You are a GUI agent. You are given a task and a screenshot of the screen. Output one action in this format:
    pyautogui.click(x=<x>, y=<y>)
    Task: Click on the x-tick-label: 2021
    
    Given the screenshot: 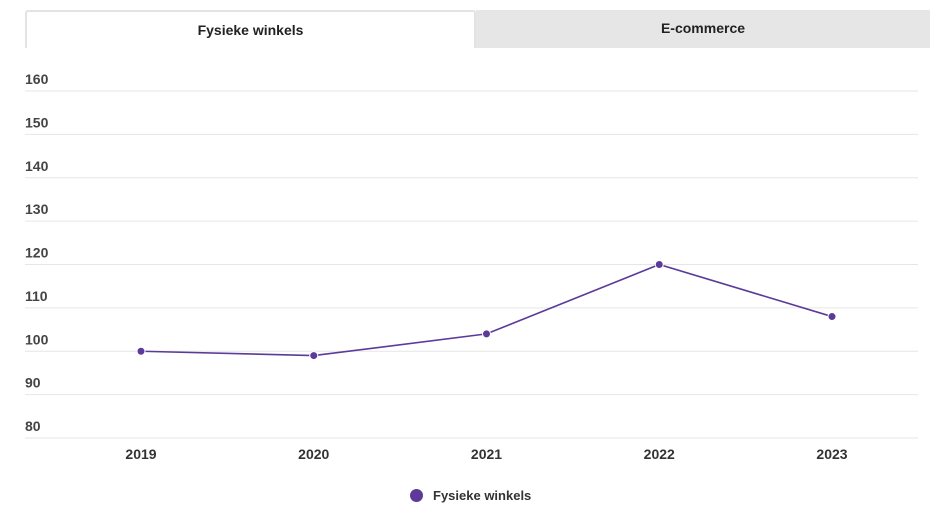 What is the action you would take?
    pyautogui.click(x=486, y=454)
    